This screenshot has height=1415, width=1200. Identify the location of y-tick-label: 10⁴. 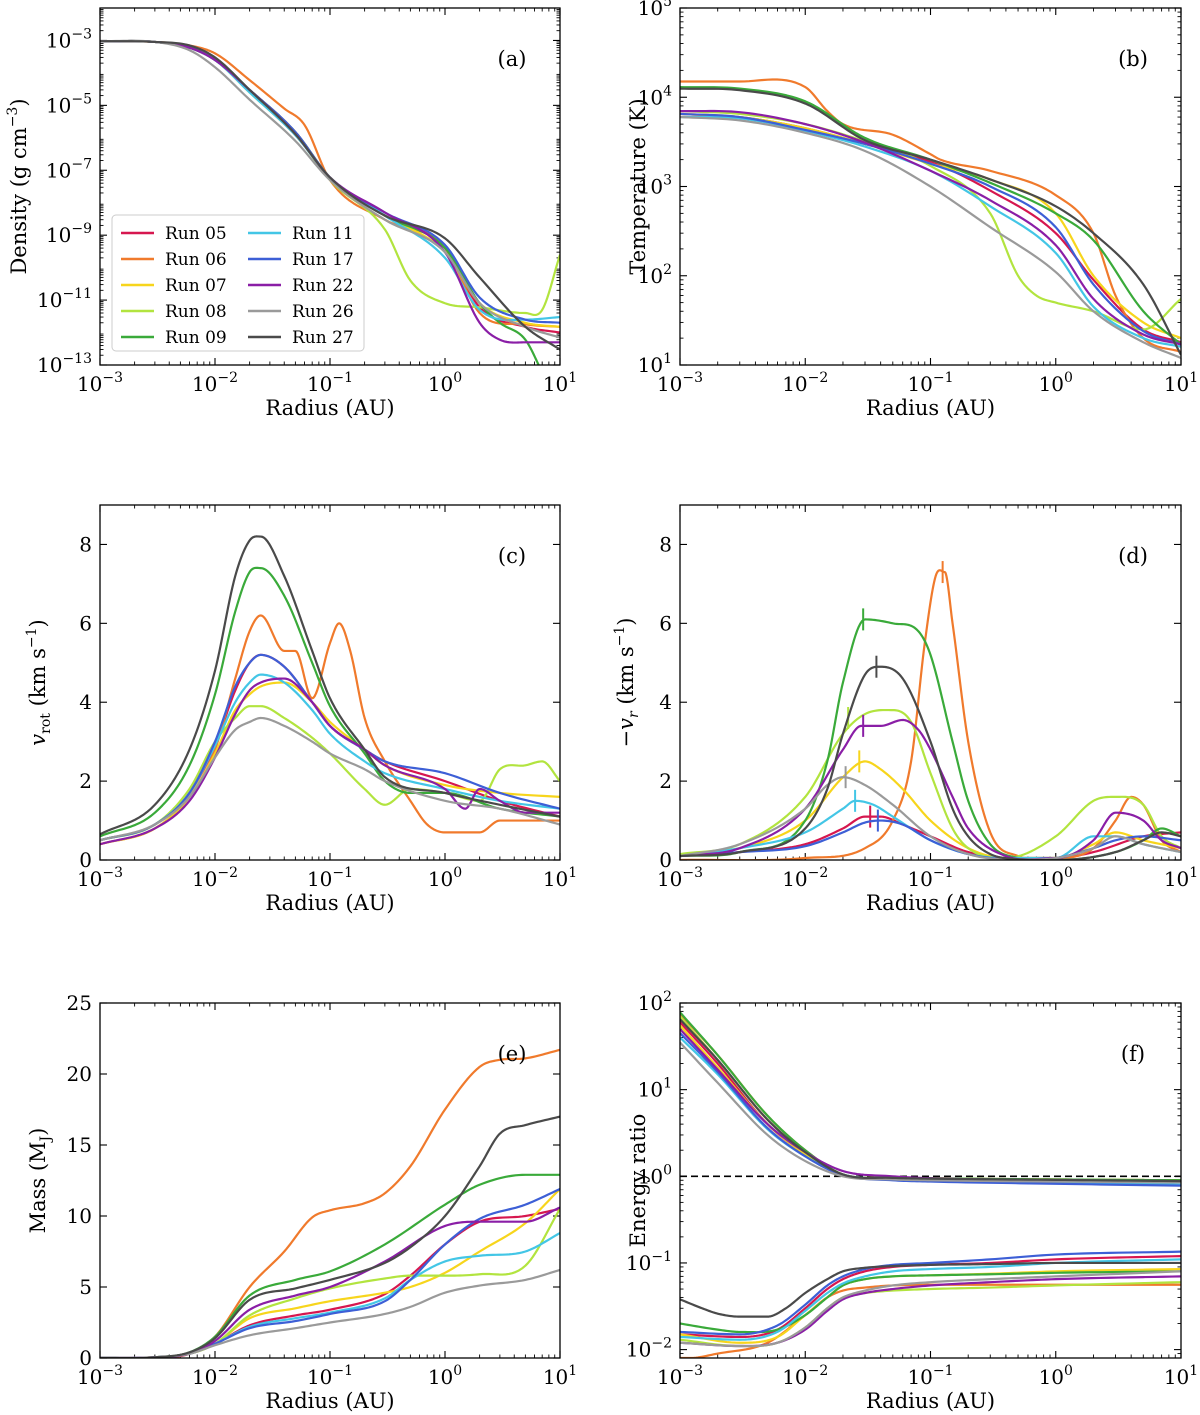
(655, 96).